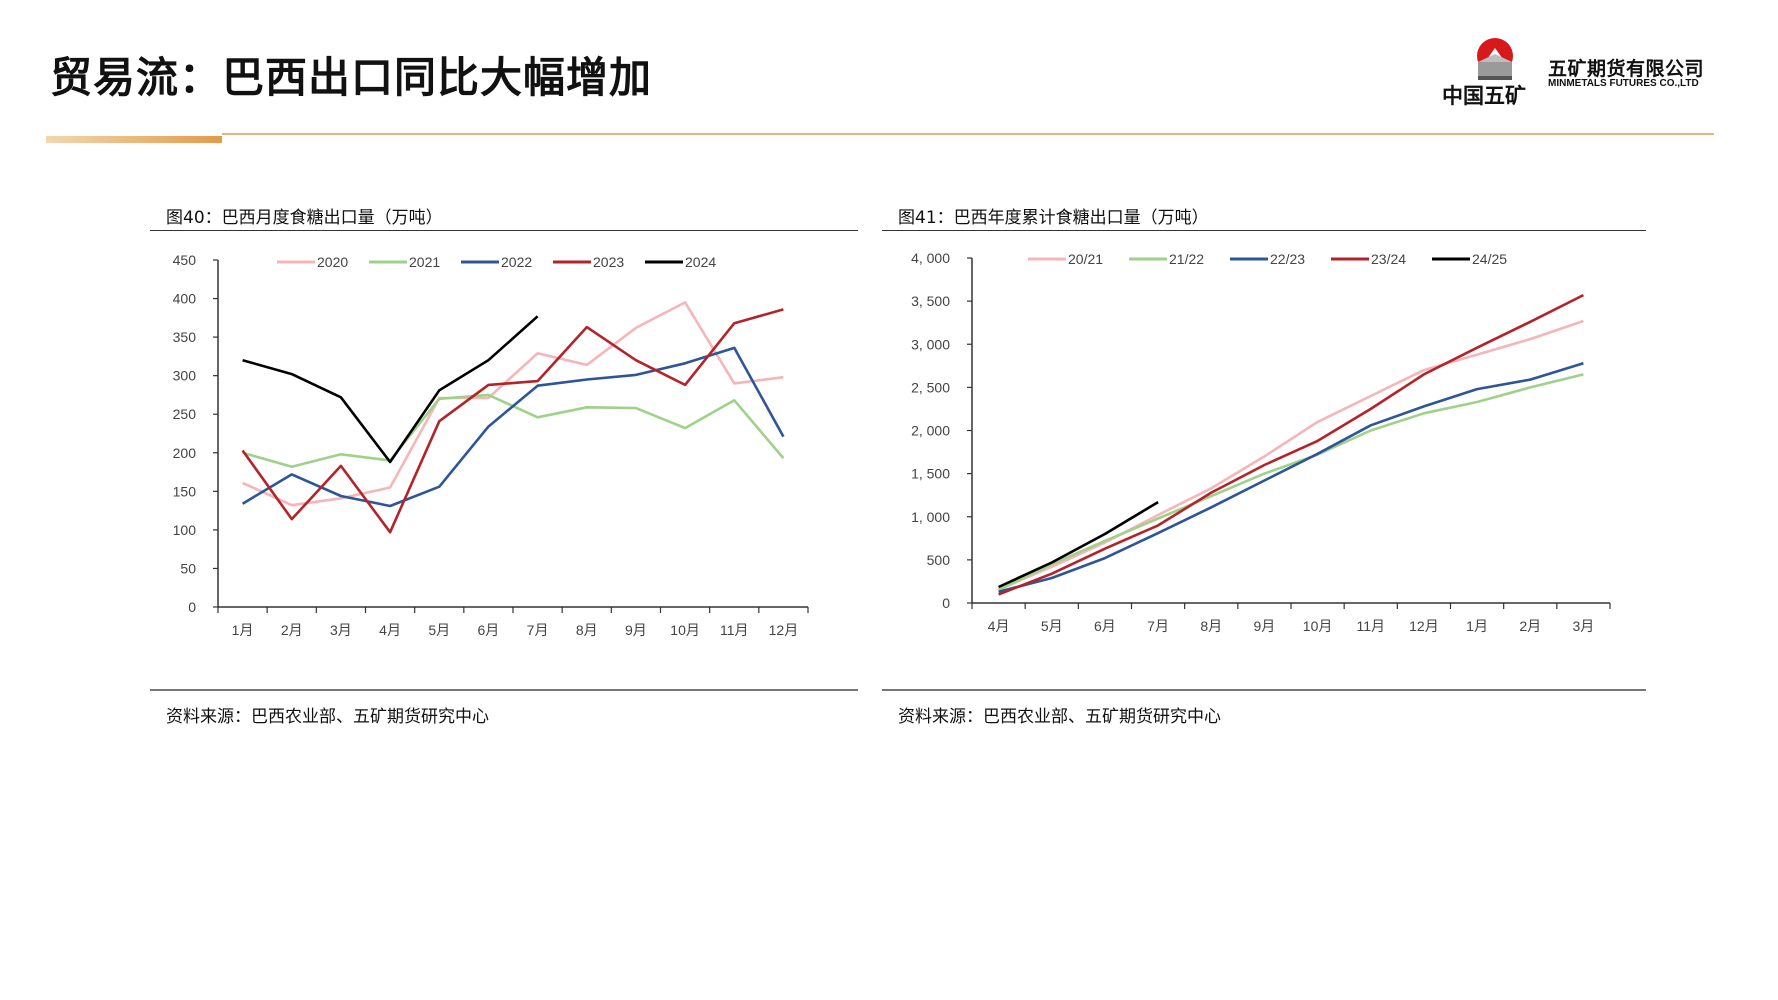 The image size is (1778, 1000). What do you see at coordinates (504, 230) in the screenshot?
I see `chart1-title-rule` at bounding box center [504, 230].